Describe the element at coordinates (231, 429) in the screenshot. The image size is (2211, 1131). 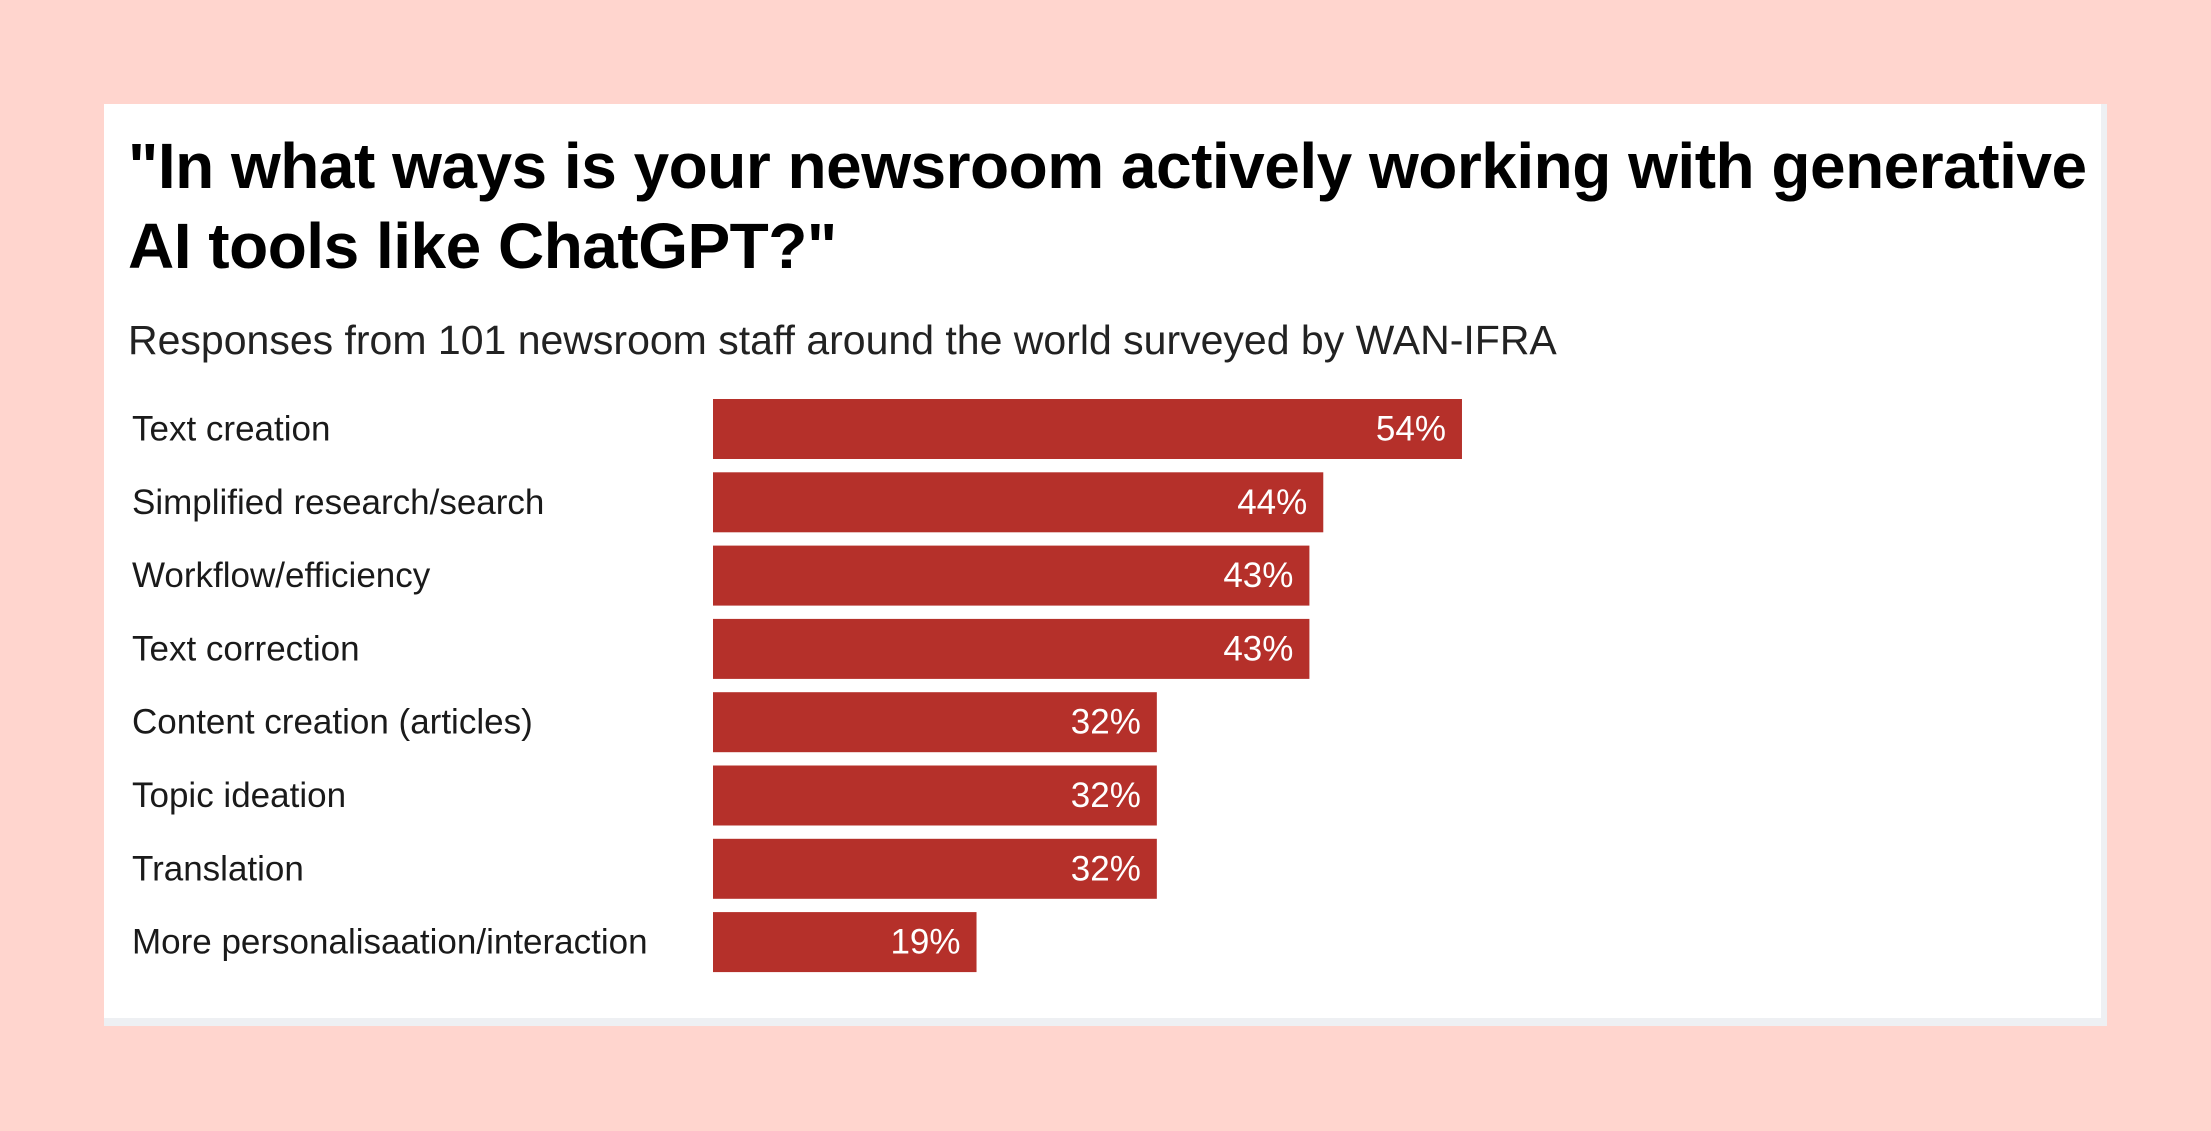
I see `category-label: Text creation` at that location.